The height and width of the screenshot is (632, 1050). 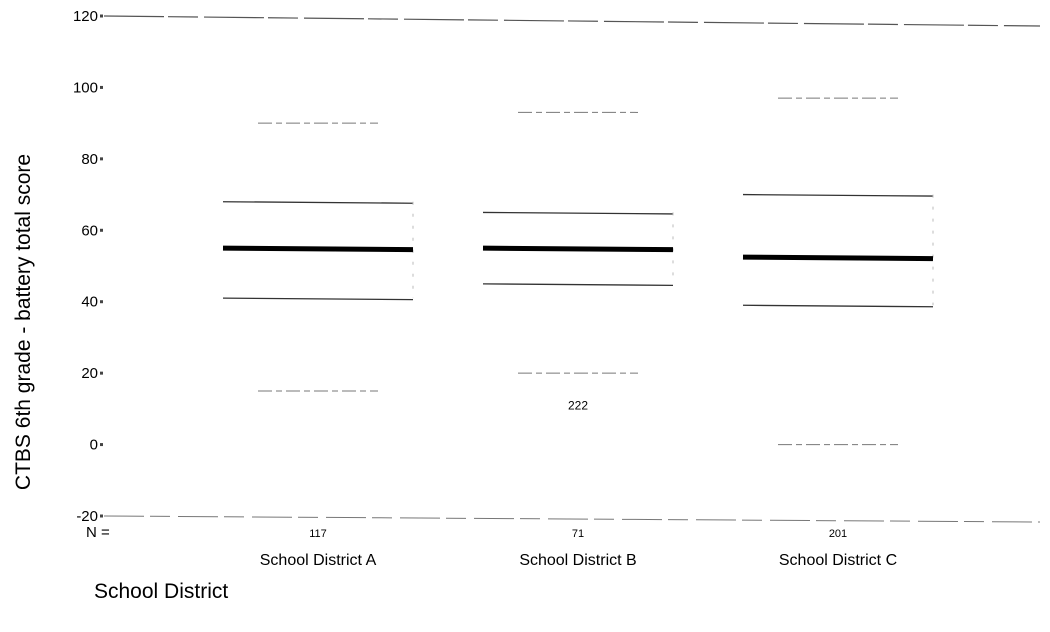 What do you see at coordinates (89, 230) in the screenshot?
I see `y-tick-label: 60` at bounding box center [89, 230].